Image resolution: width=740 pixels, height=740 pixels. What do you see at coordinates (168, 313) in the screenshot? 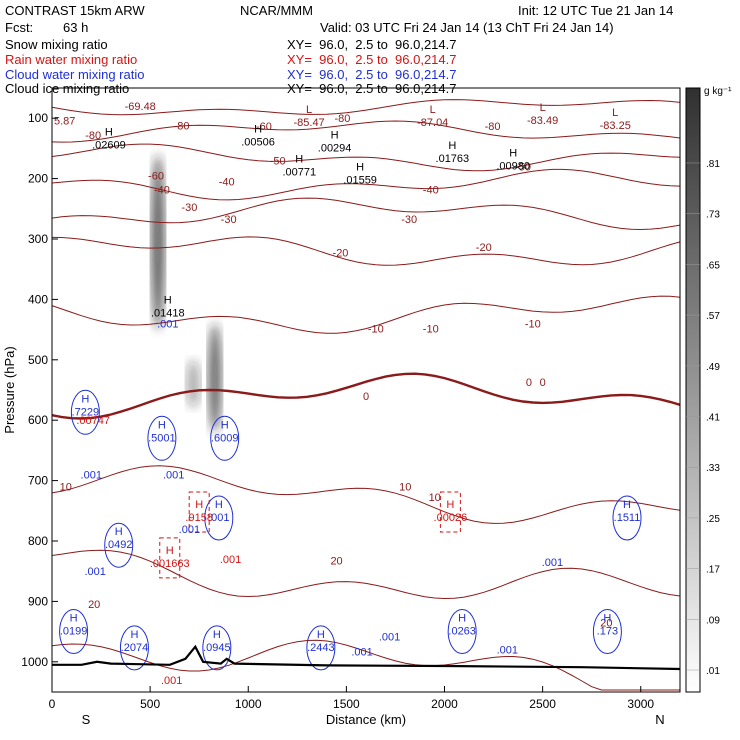
I see `extremum-value-7: .01418` at bounding box center [168, 313].